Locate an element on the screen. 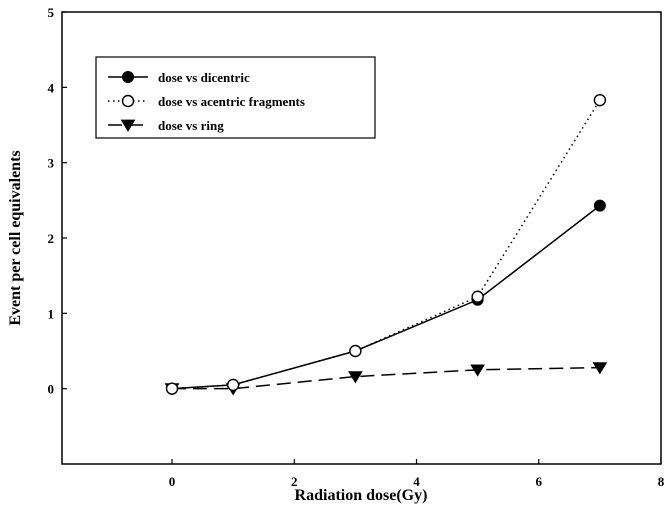 The image size is (664, 508). legend-label-2: dose vs acentric fragments is located at coordinates (231, 101).